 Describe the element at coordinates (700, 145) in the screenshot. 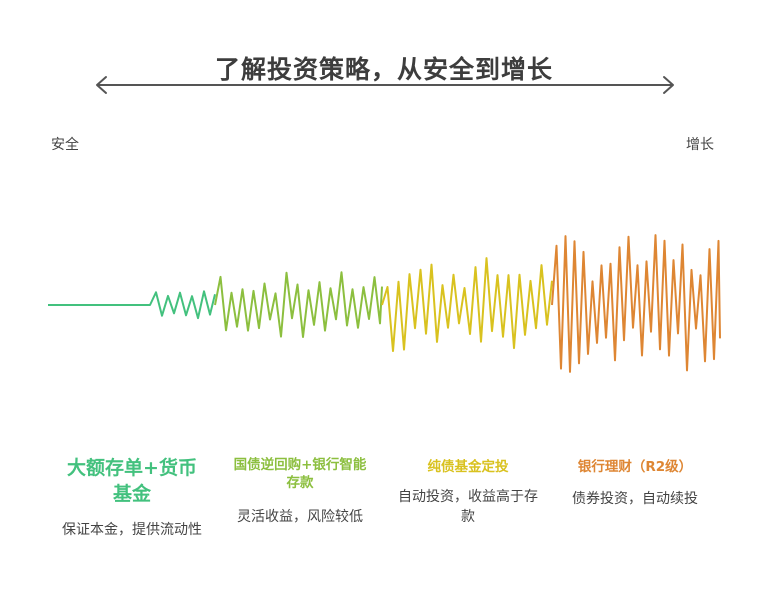

I see `growth-label: 增长` at that location.